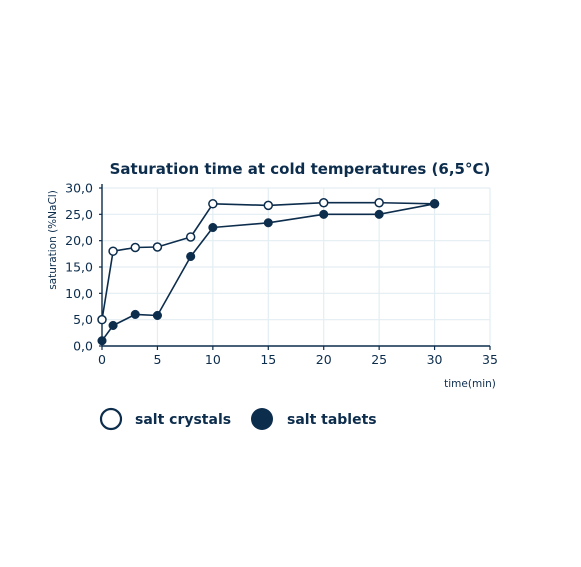 The image size is (581, 567). Describe the element at coordinates (53, 240) in the screenshot. I see `y-axis-label: saturation (%NaCl)` at that location.